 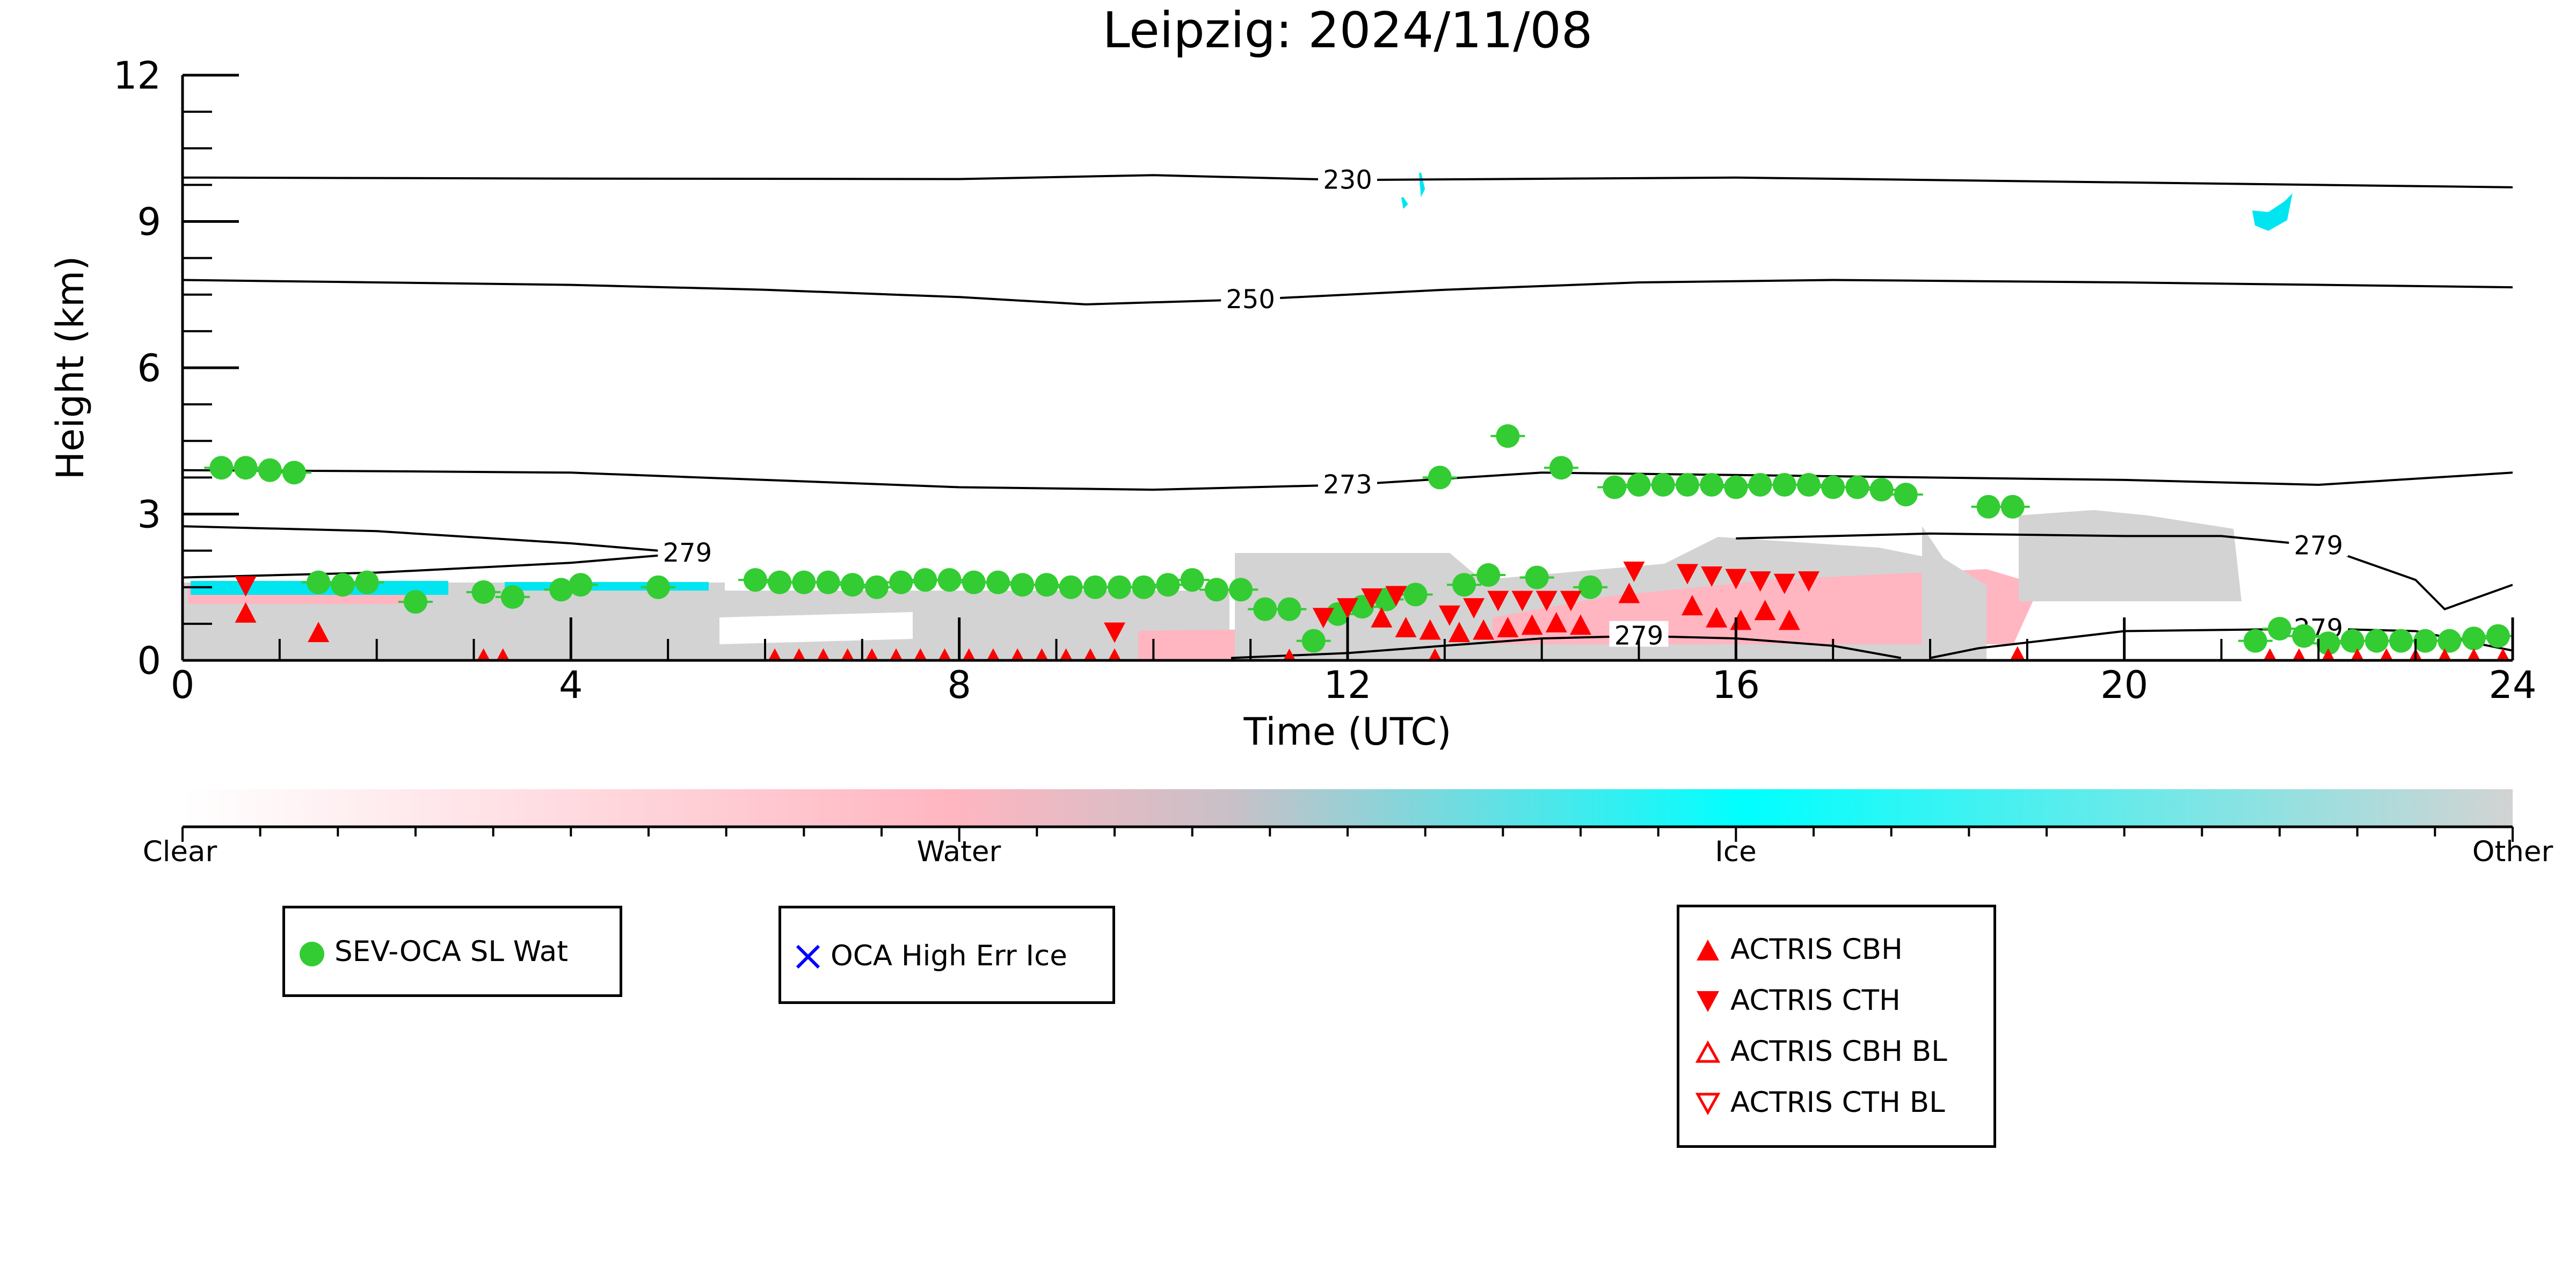 I want to click on y-tick-label: 6, so click(x=149, y=368).